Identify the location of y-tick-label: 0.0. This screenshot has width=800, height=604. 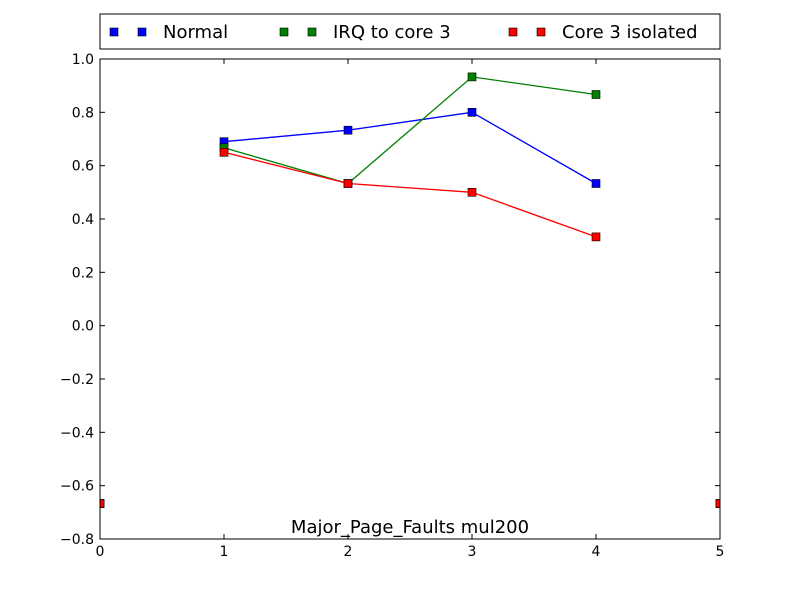
(83, 327).